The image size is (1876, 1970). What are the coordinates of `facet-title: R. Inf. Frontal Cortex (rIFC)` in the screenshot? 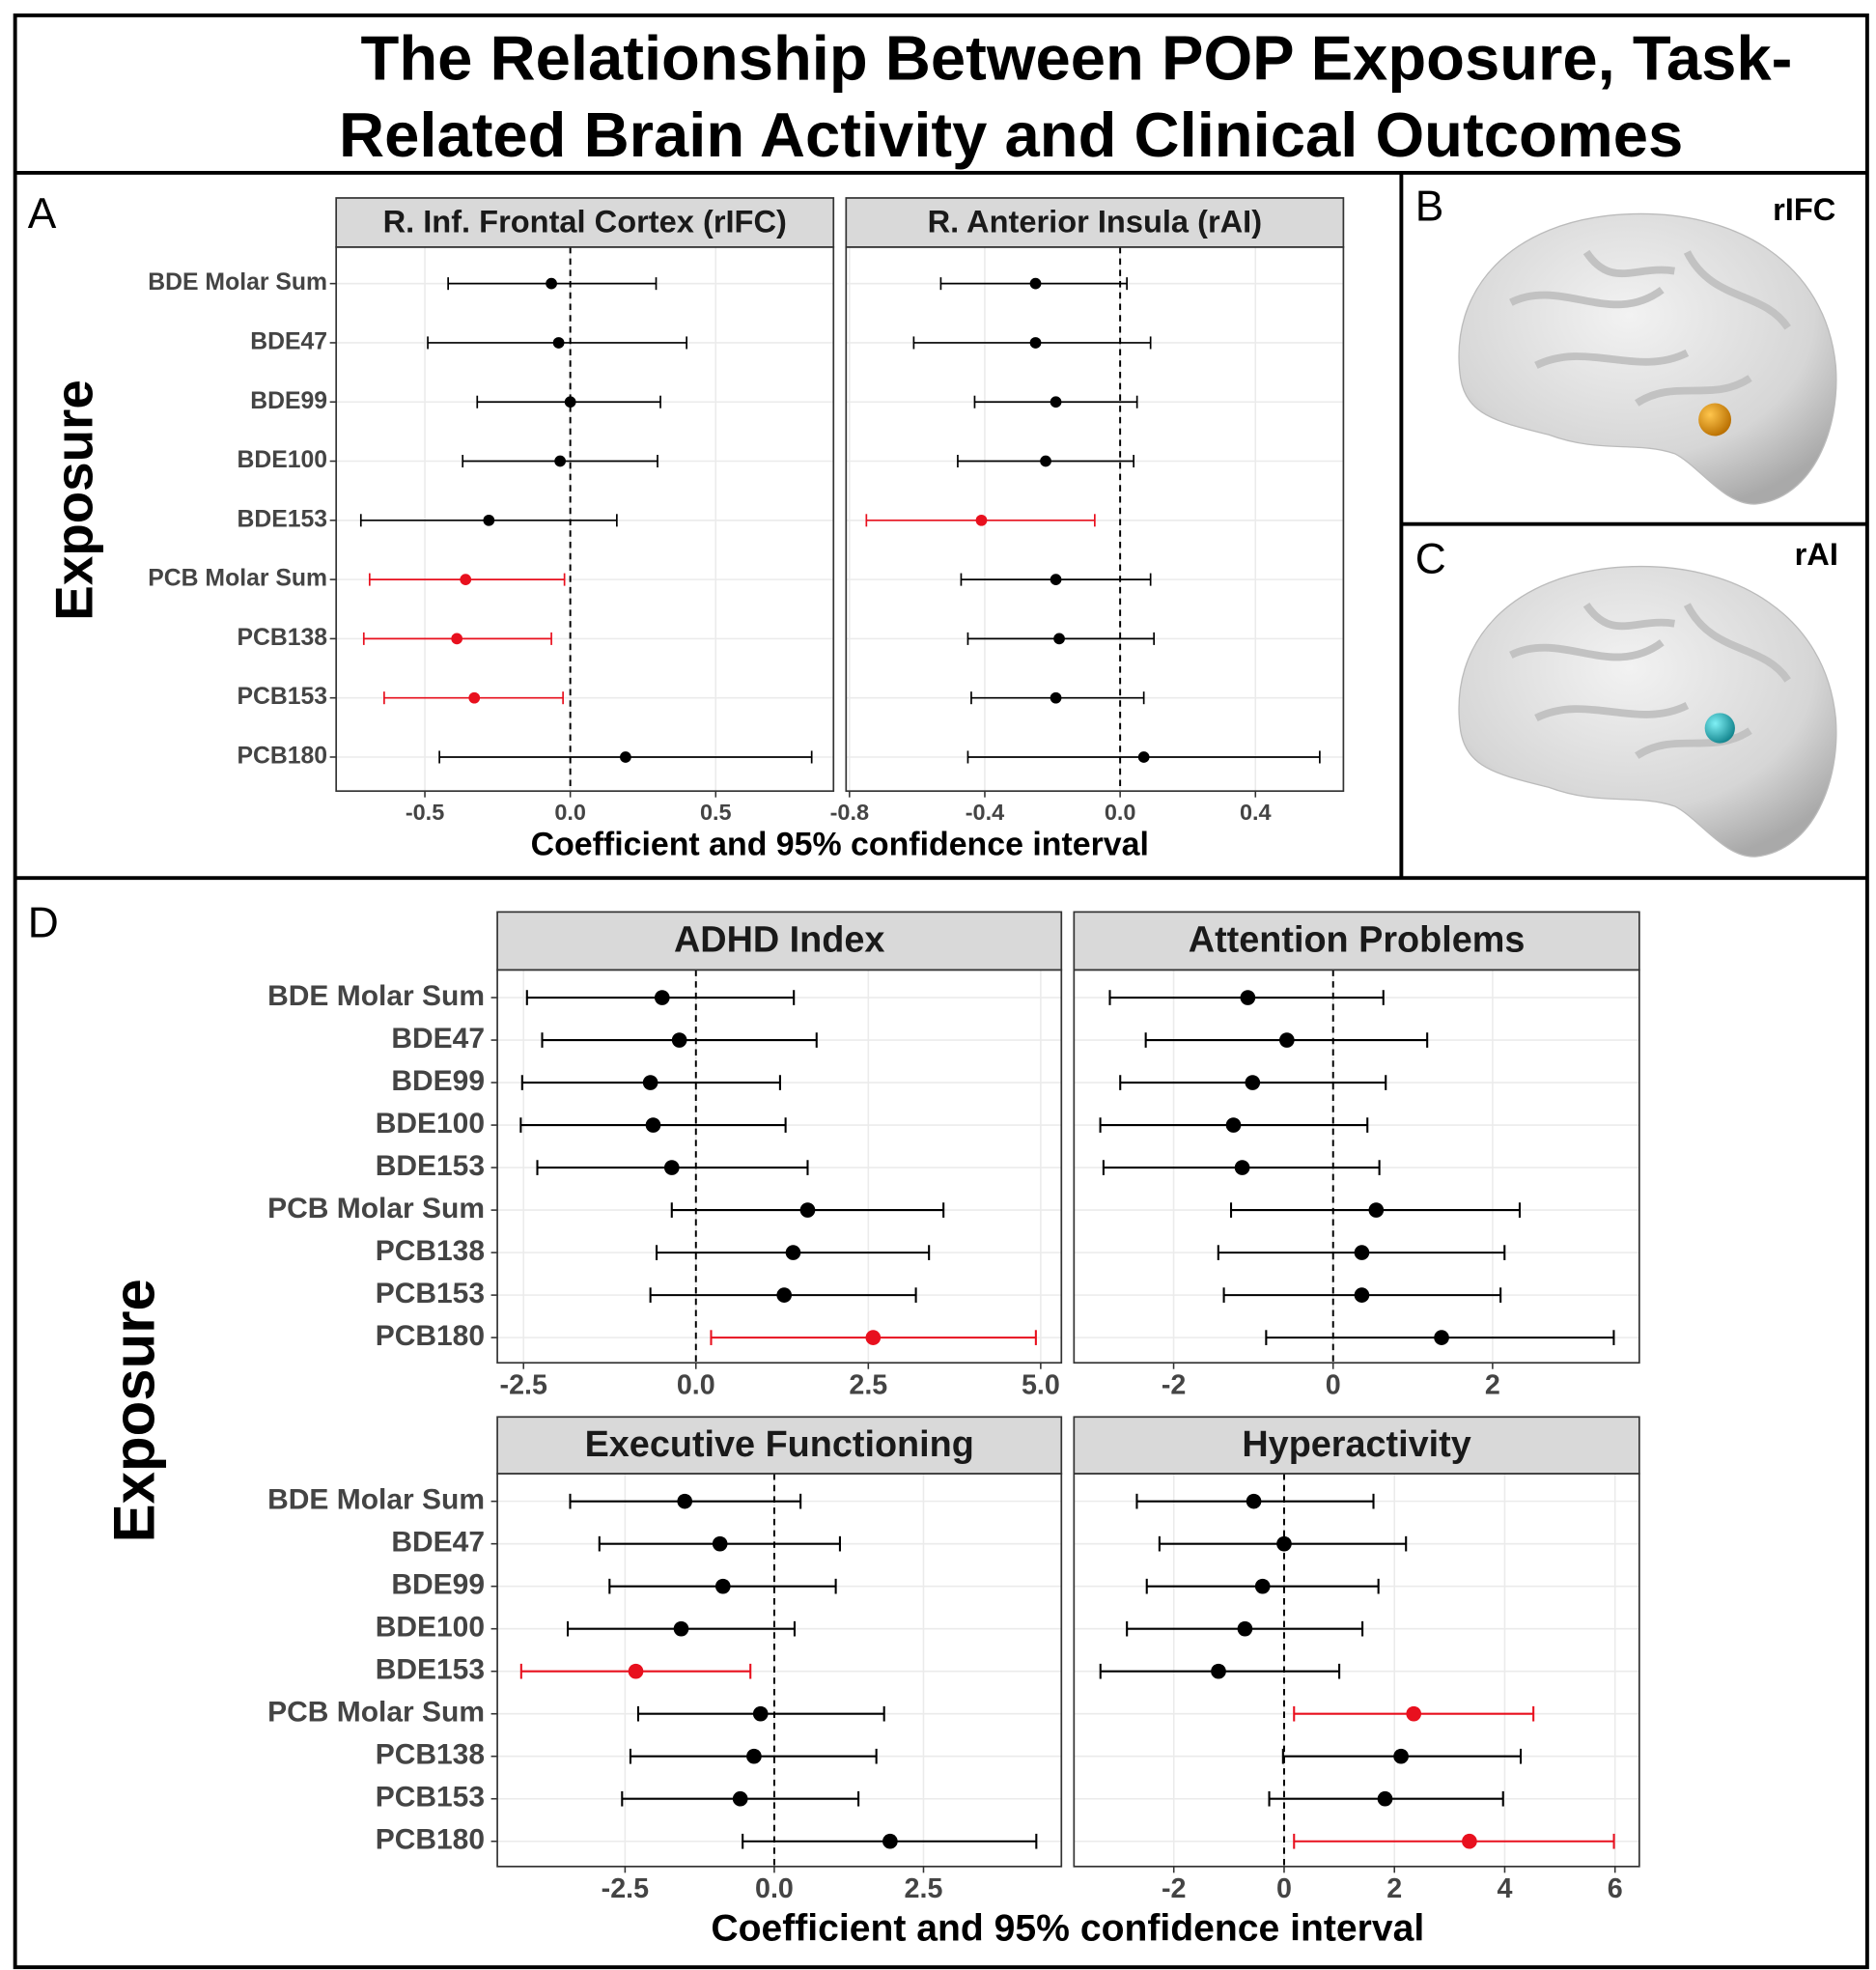 It's located at (585, 221).